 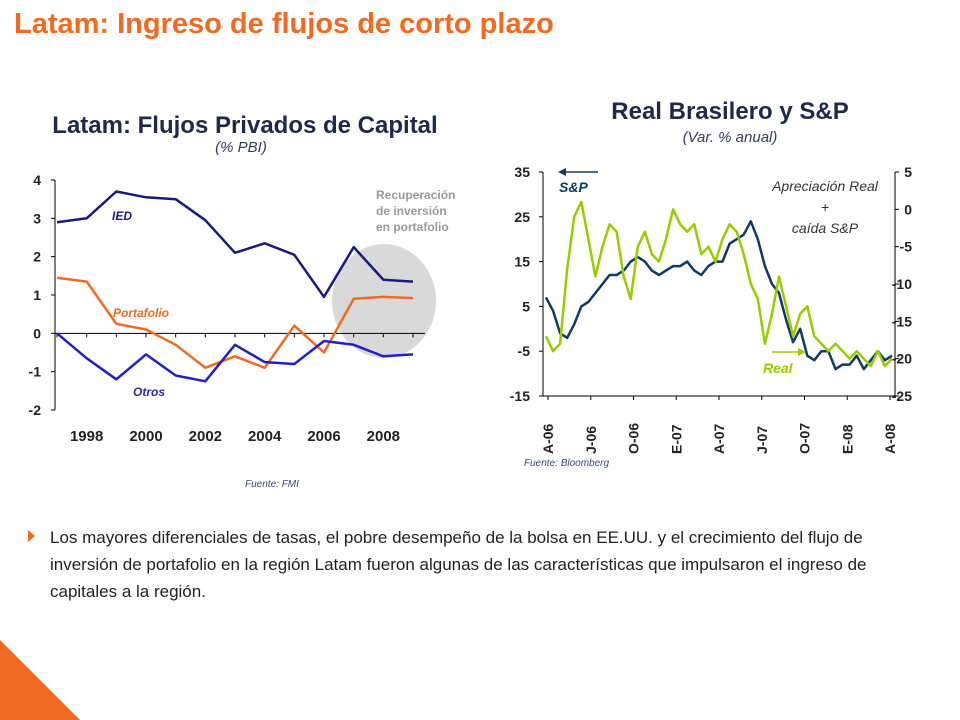 What do you see at coordinates (245, 125) in the screenshot?
I see `left-chart-title: Latam: Flujos Privados de Capital` at bounding box center [245, 125].